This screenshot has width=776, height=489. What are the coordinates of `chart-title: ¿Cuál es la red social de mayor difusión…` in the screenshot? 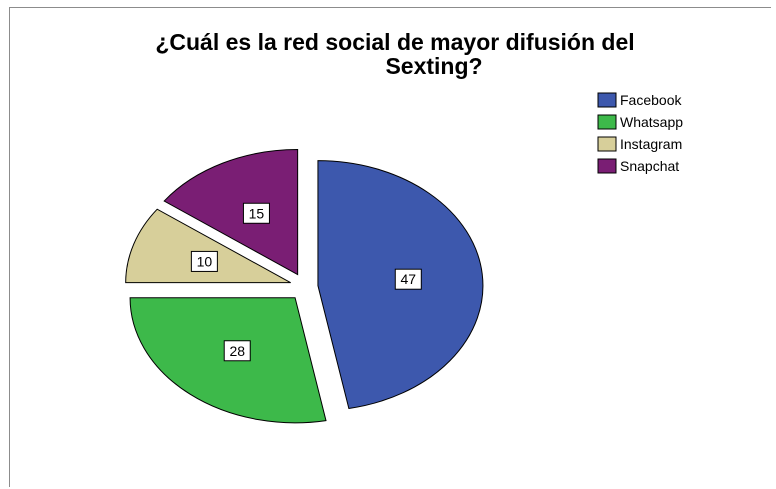 It's located at (388, 54).